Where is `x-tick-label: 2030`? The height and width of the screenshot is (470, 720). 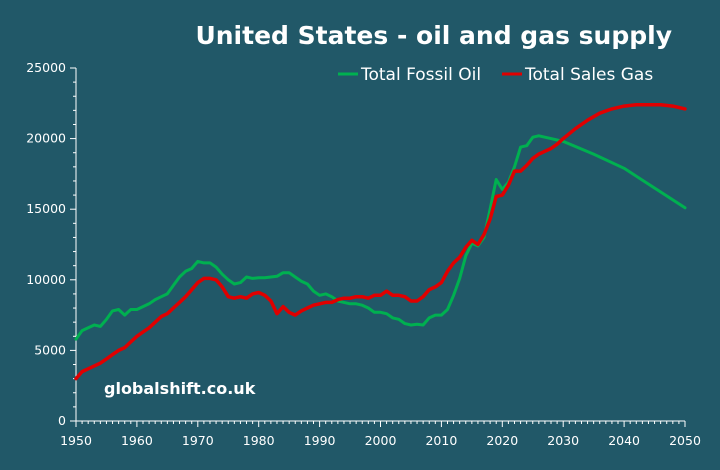 x-tick-label: 2030 is located at coordinates (563, 440).